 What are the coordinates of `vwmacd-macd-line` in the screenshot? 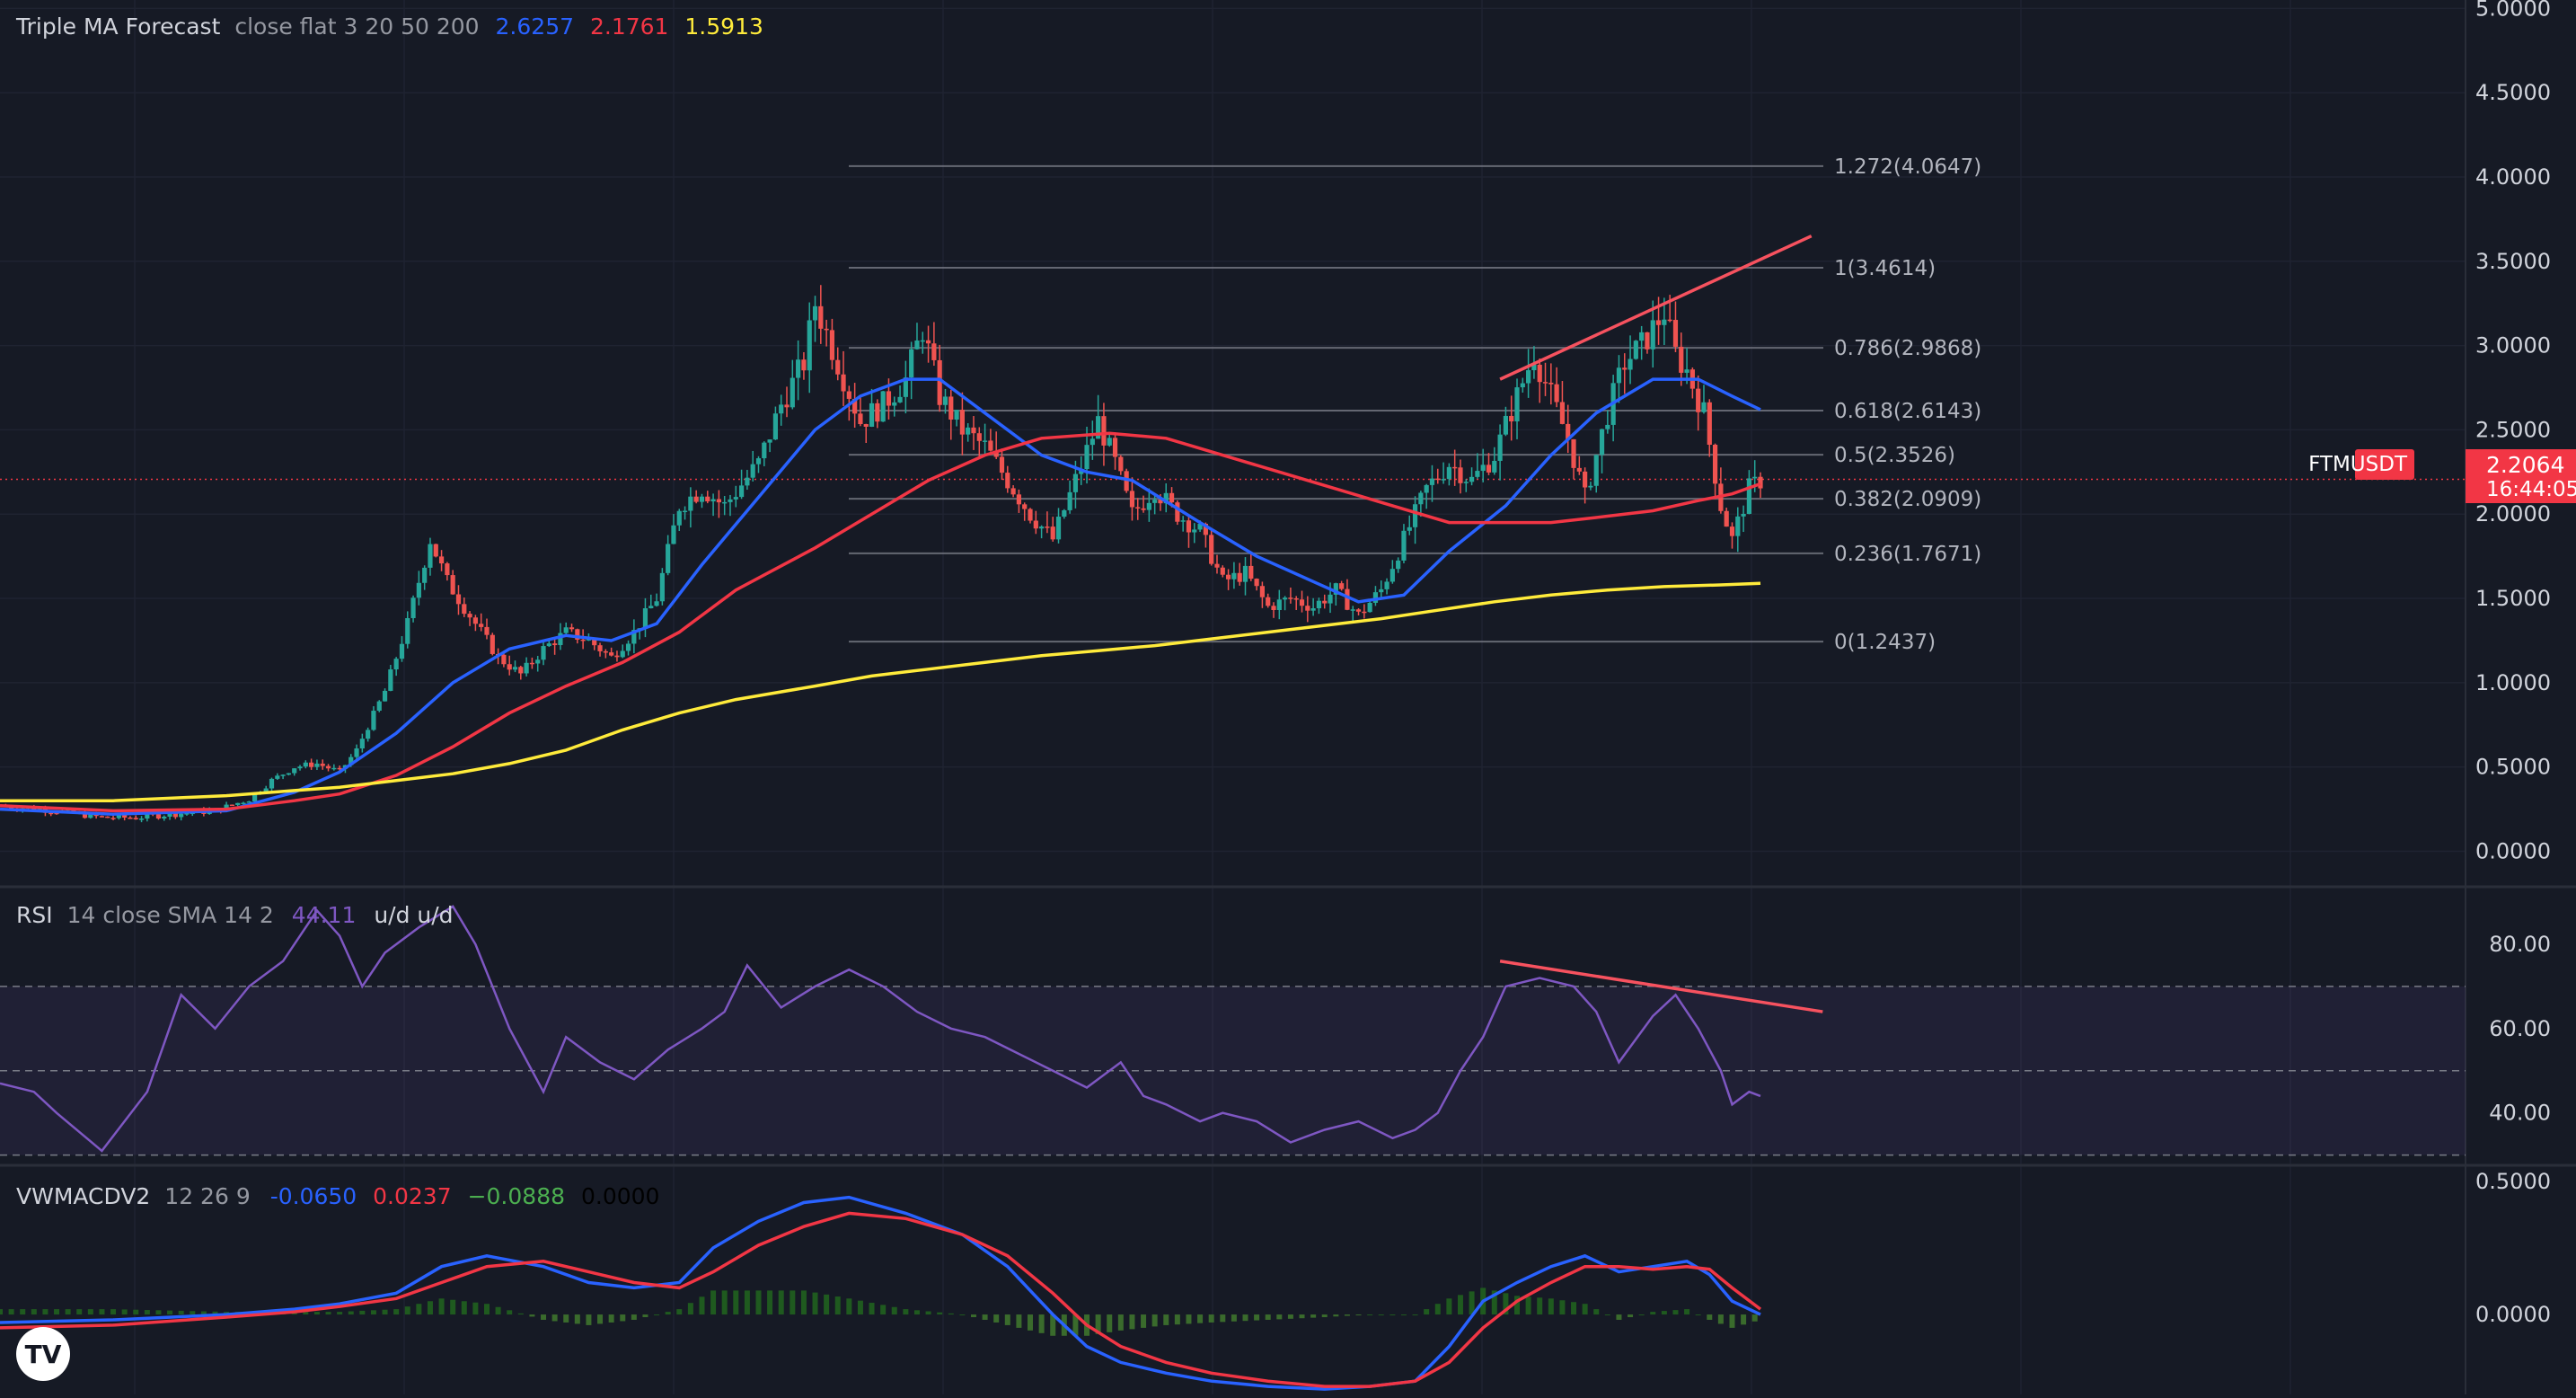 It's located at (880, 1293).